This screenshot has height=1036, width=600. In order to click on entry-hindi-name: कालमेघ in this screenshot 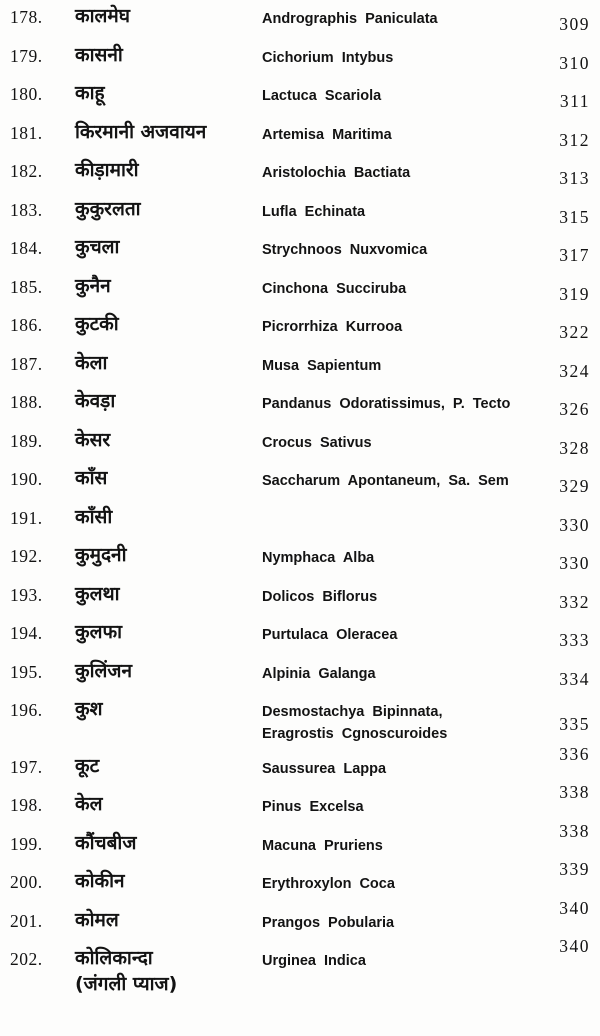, I will do `click(168, 17)`.